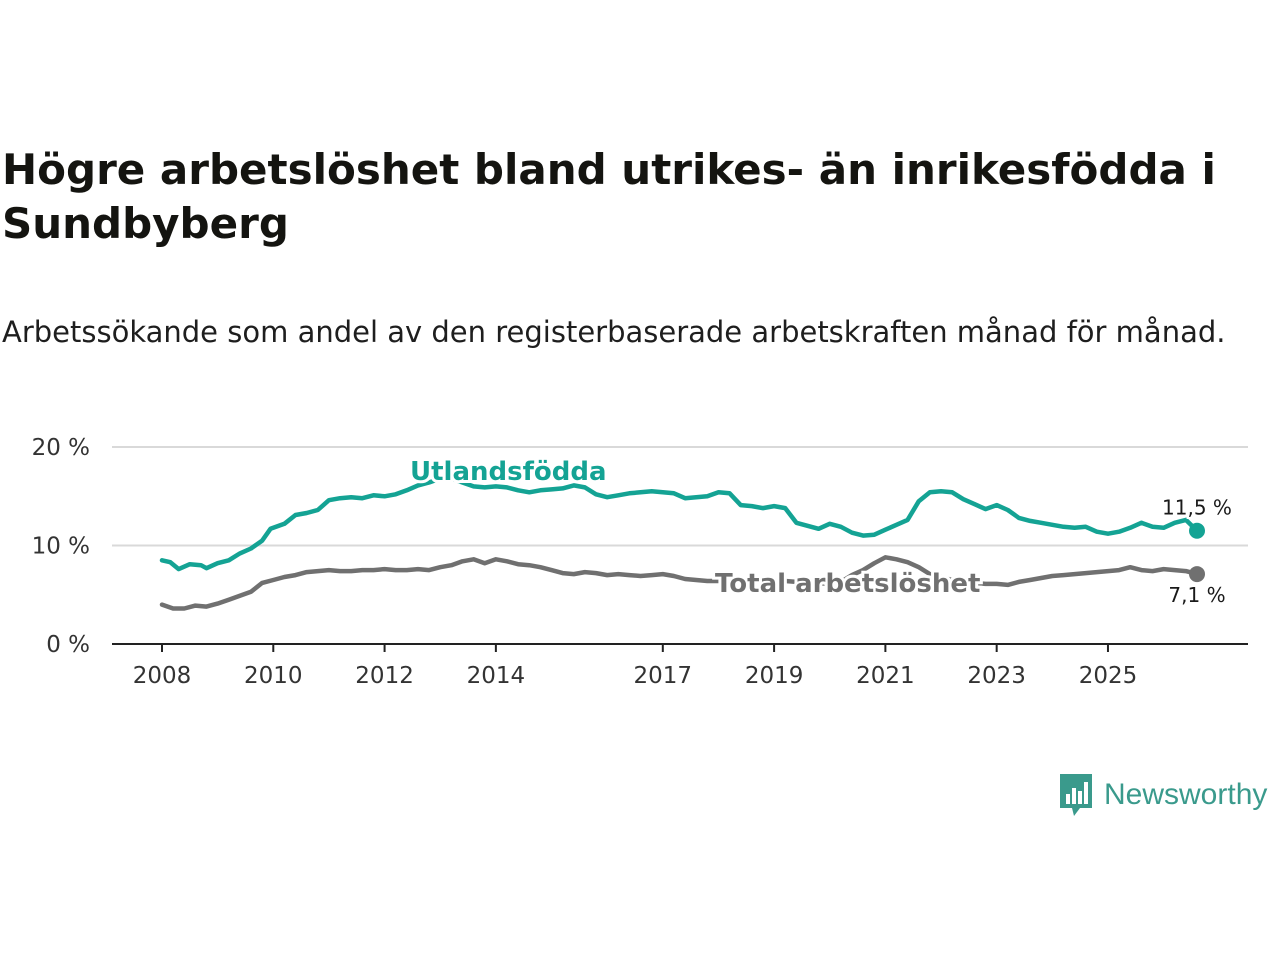 Image resolution: width=1280 pixels, height=960 pixels. What do you see at coordinates (1197, 508) in the screenshot?
I see `series-end-value-label: 11,5 %` at bounding box center [1197, 508].